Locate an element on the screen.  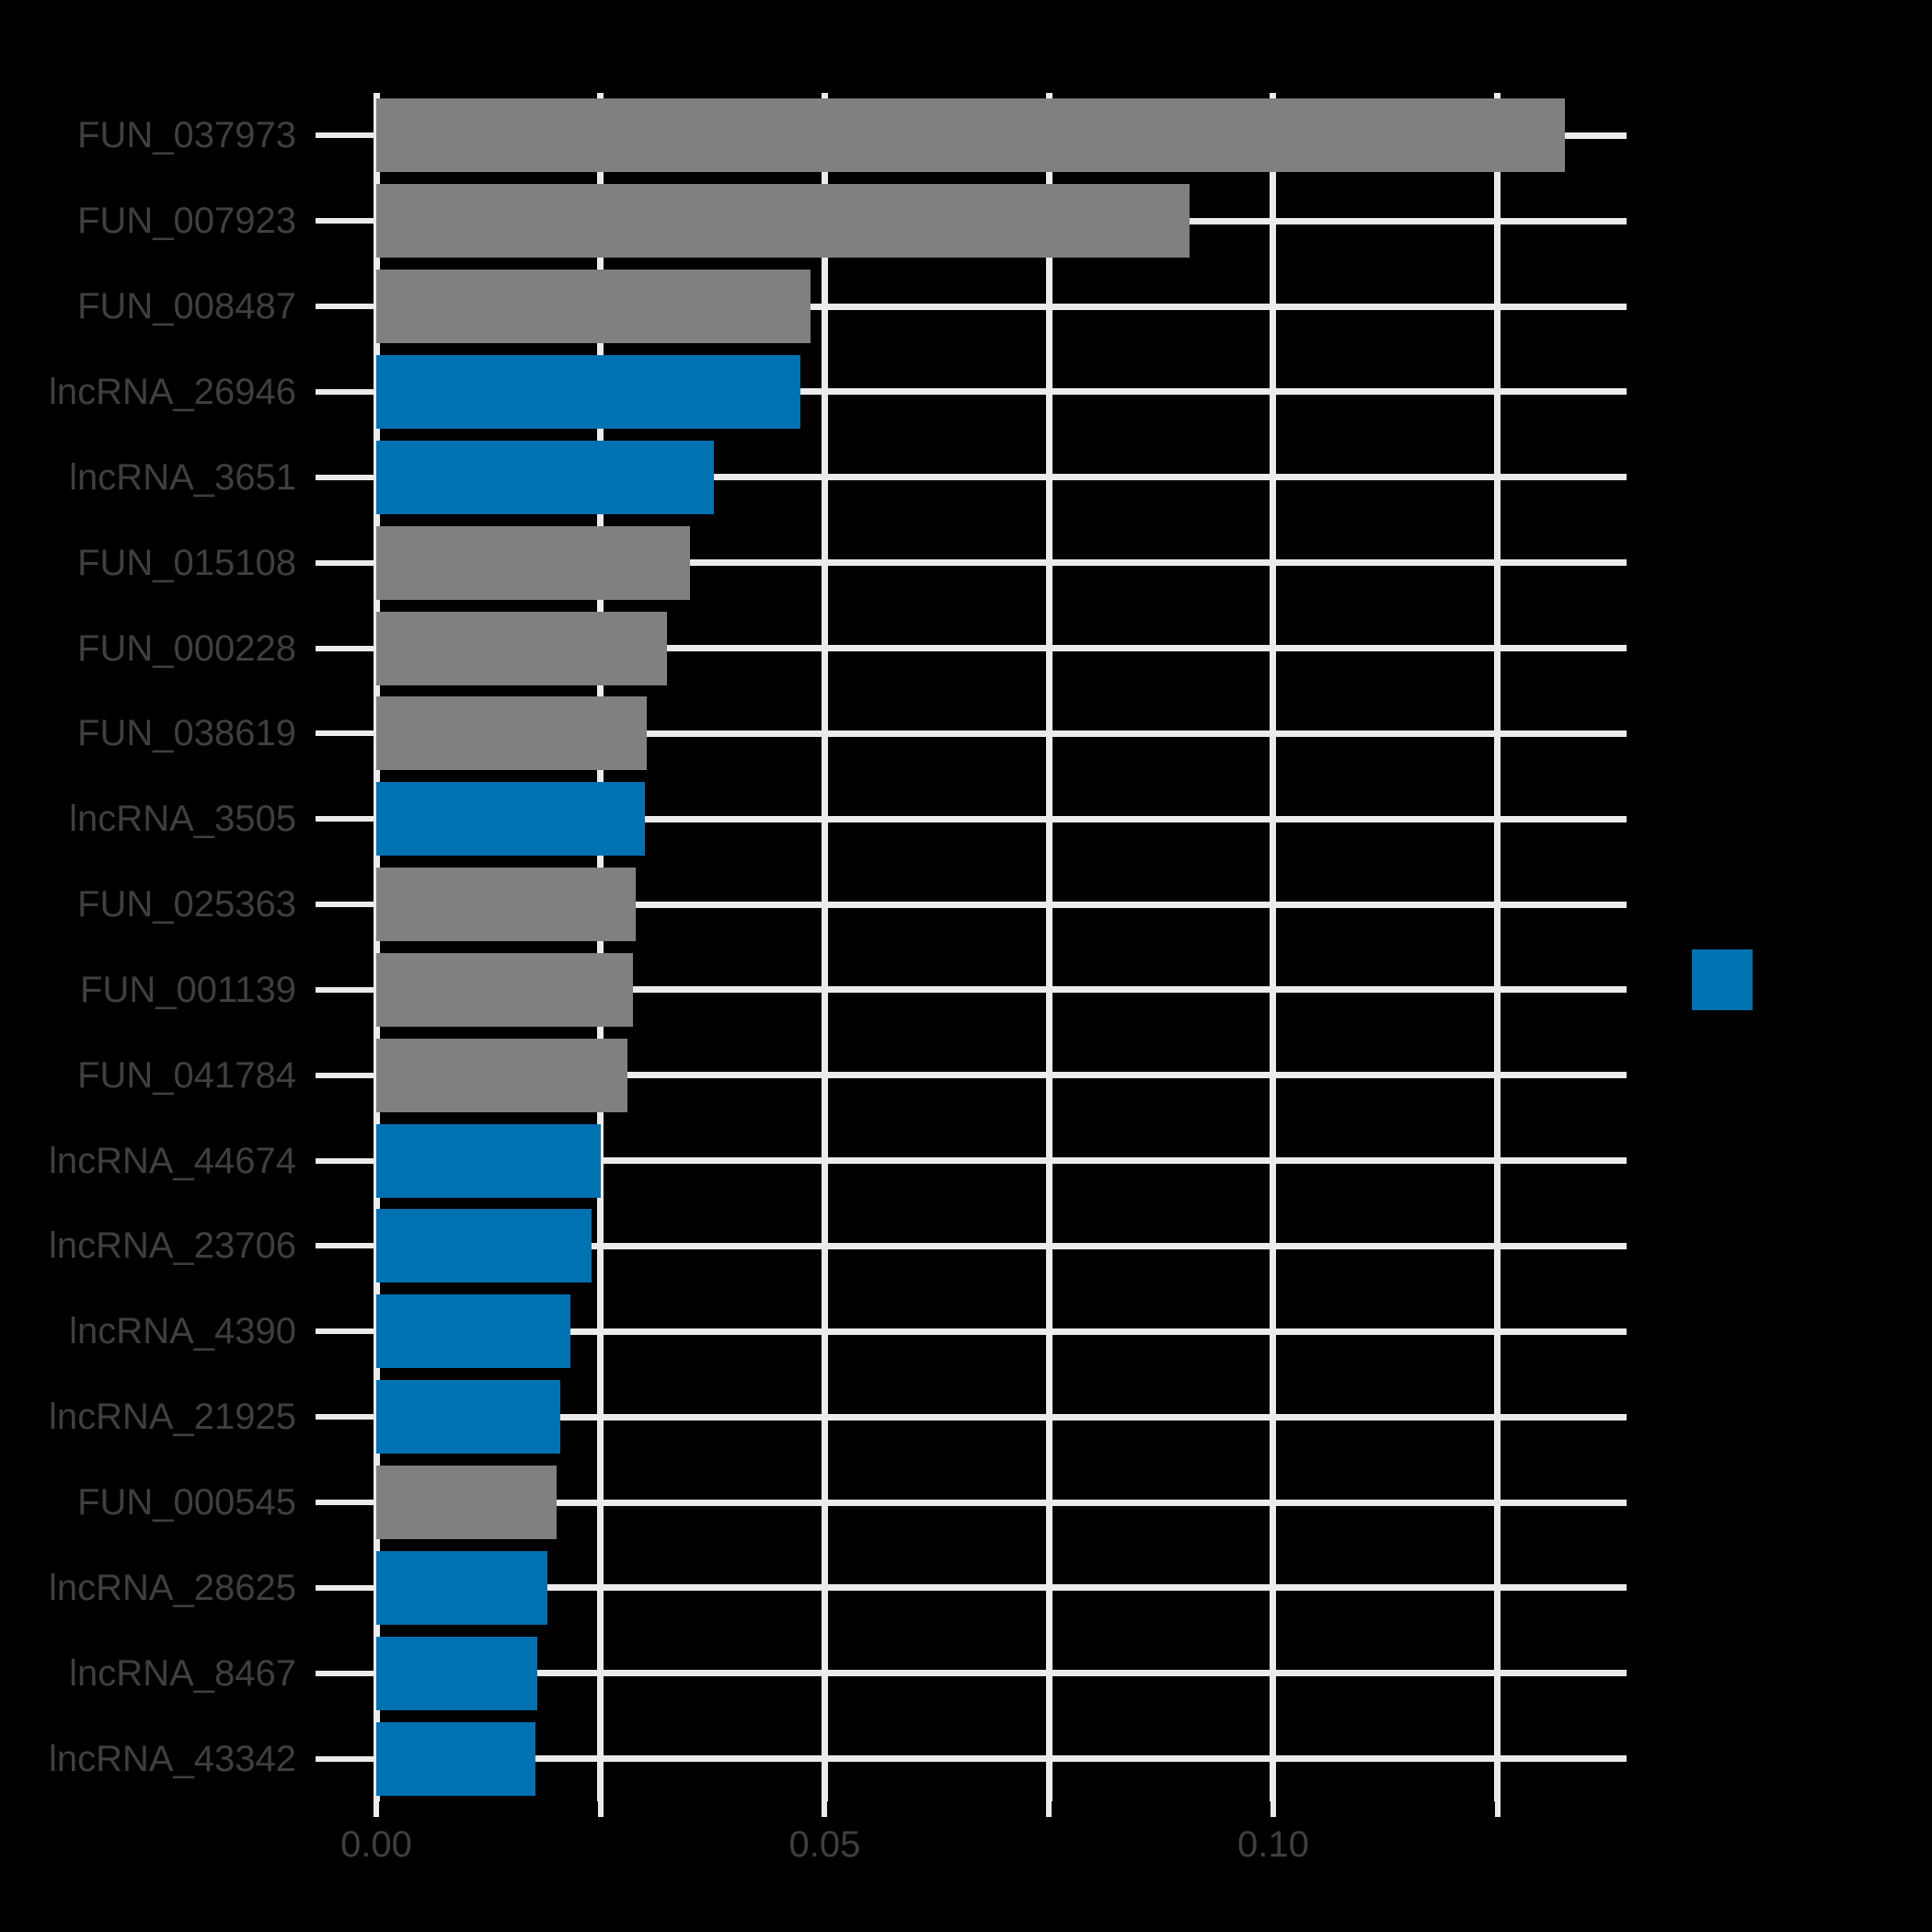
y-axis-label-lncRNA_26946: lncRNA_26946 is located at coordinates (172, 391).